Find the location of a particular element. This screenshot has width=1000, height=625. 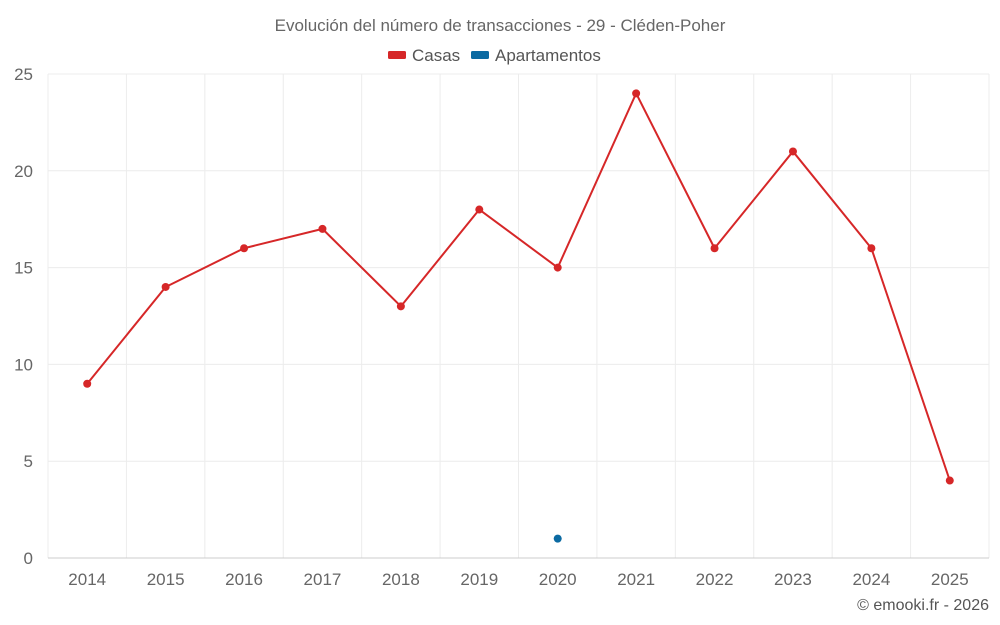

data-point-casas-2019 is located at coordinates (479, 209).